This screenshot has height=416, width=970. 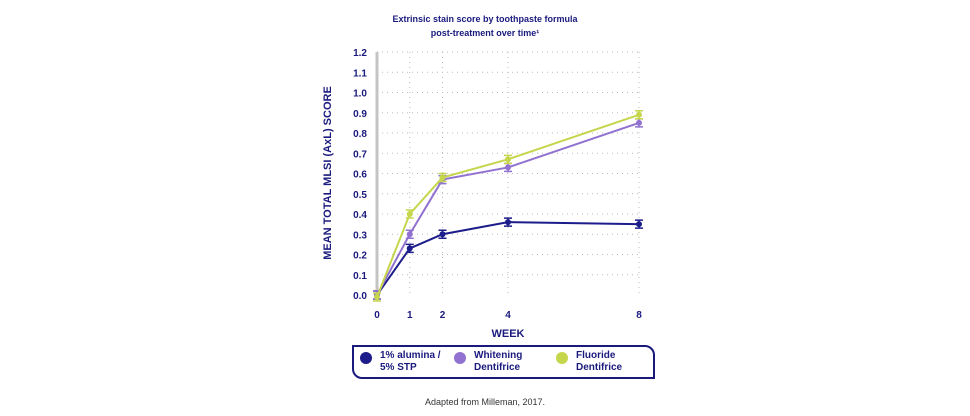 I want to click on legend-label: Fluoride, so click(x=596, y=355).